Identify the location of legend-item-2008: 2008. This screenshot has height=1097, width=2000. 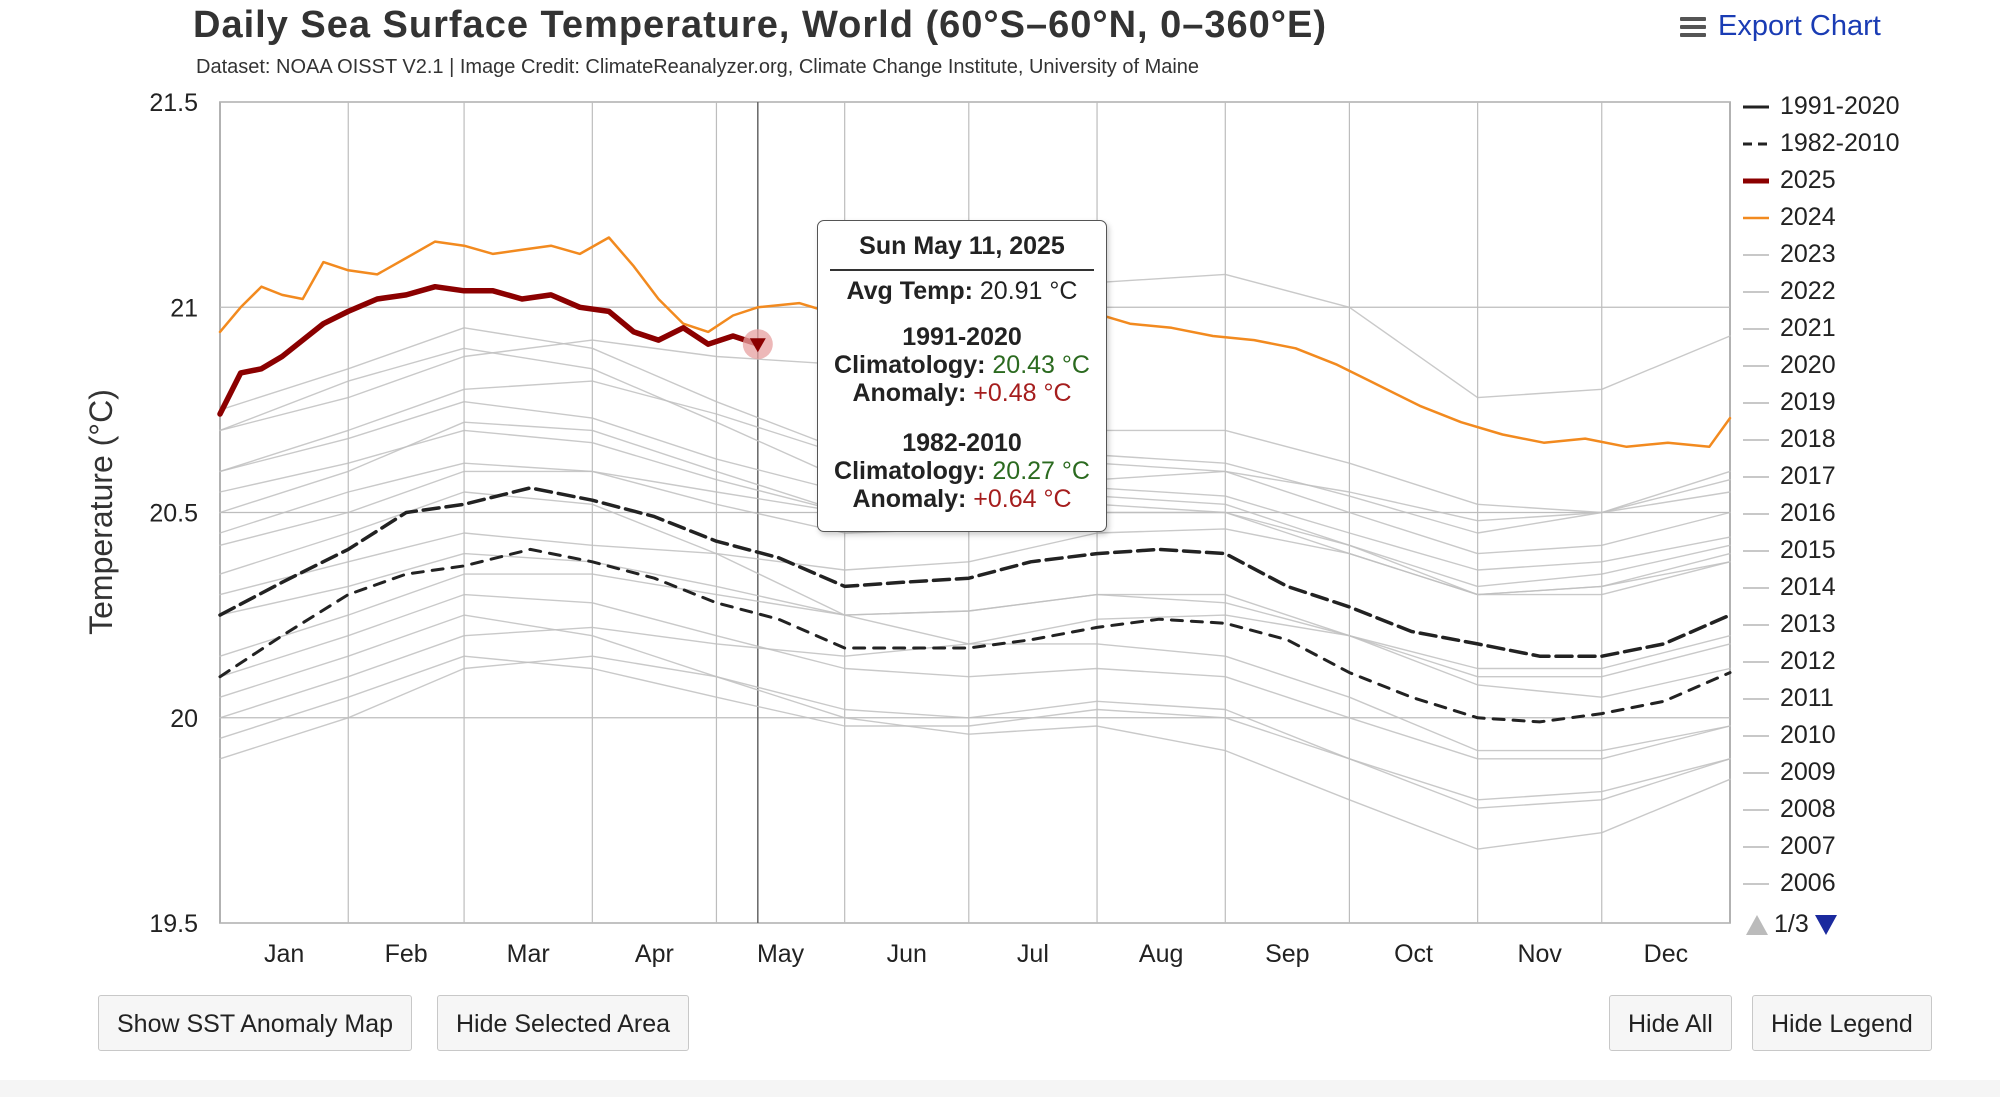
(1862, 809).